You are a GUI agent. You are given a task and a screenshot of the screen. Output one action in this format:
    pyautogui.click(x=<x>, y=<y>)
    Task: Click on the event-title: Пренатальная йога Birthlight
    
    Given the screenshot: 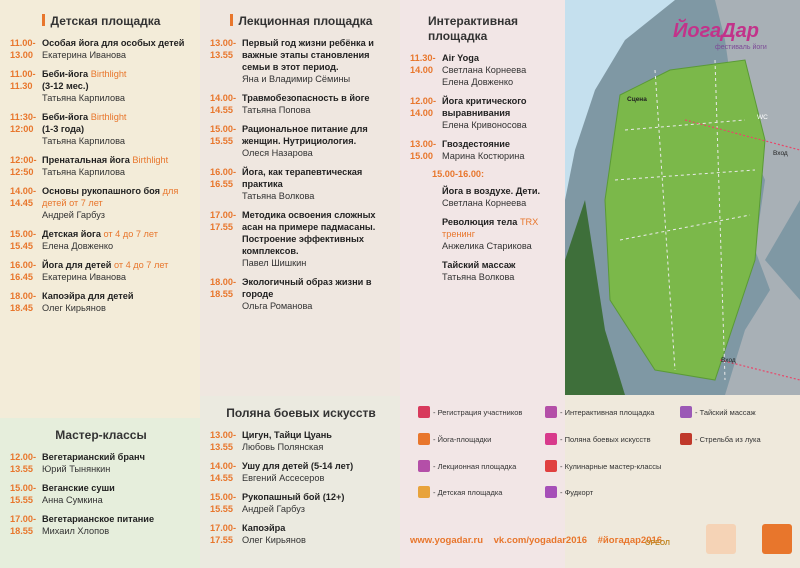 What is the action you would take?
    pyautogui.click(x=117, y=160)
    